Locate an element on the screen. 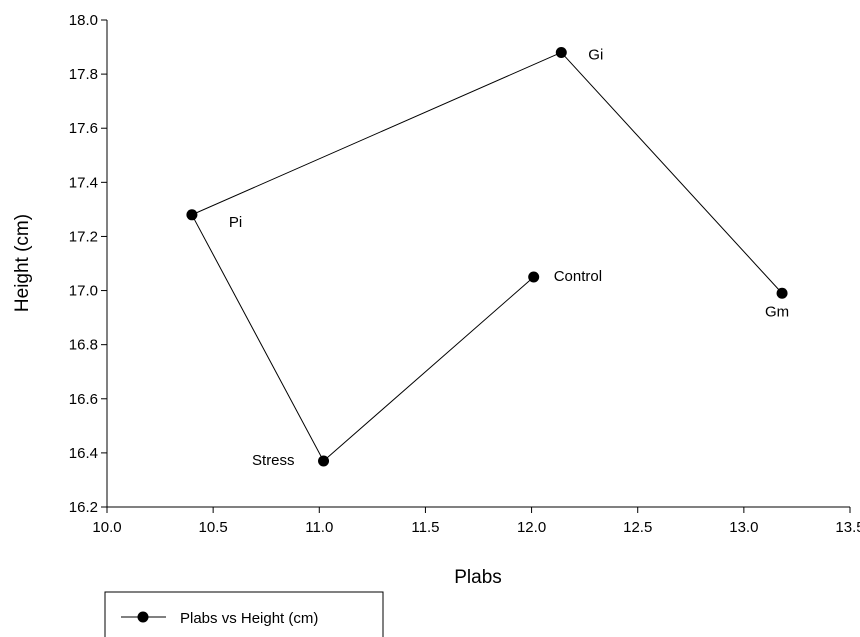  y-tick-label: 17.6 is located at coordinates (83, 128).